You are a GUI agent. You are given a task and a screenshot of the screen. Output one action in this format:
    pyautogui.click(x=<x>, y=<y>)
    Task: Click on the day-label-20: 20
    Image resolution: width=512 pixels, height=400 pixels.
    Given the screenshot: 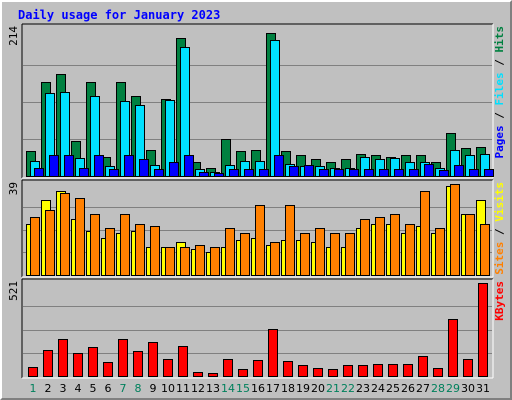 What is the action you would take?
    pyautogui.click(x=318, y=388)
    